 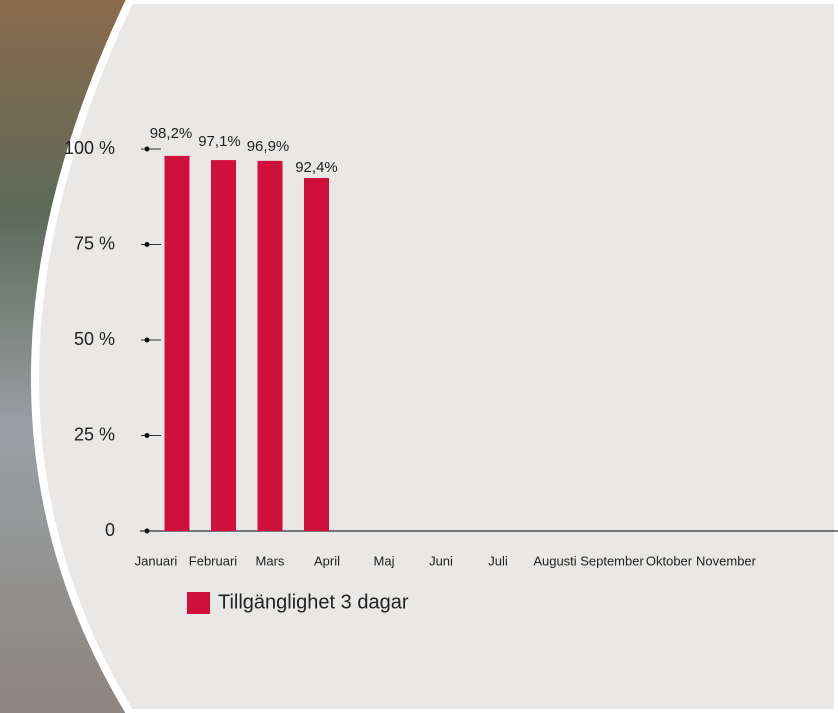 What do you see at coordinates (669, 560) in the screenshot?
I see `x-tick-label: Oktober` at bounding box center [669, 560].